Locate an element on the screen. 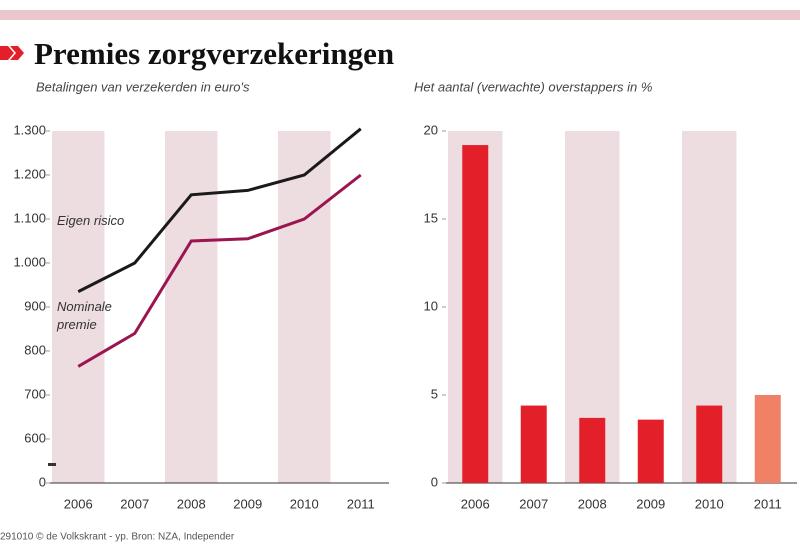  y-tick-label: 900 is located at coordinates (35, 305).